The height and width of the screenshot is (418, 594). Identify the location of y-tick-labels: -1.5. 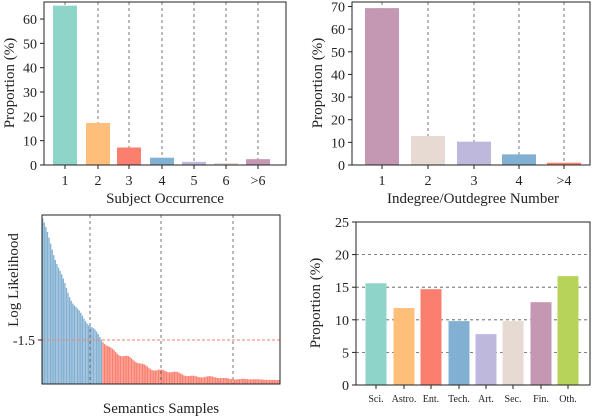
(27, 341).